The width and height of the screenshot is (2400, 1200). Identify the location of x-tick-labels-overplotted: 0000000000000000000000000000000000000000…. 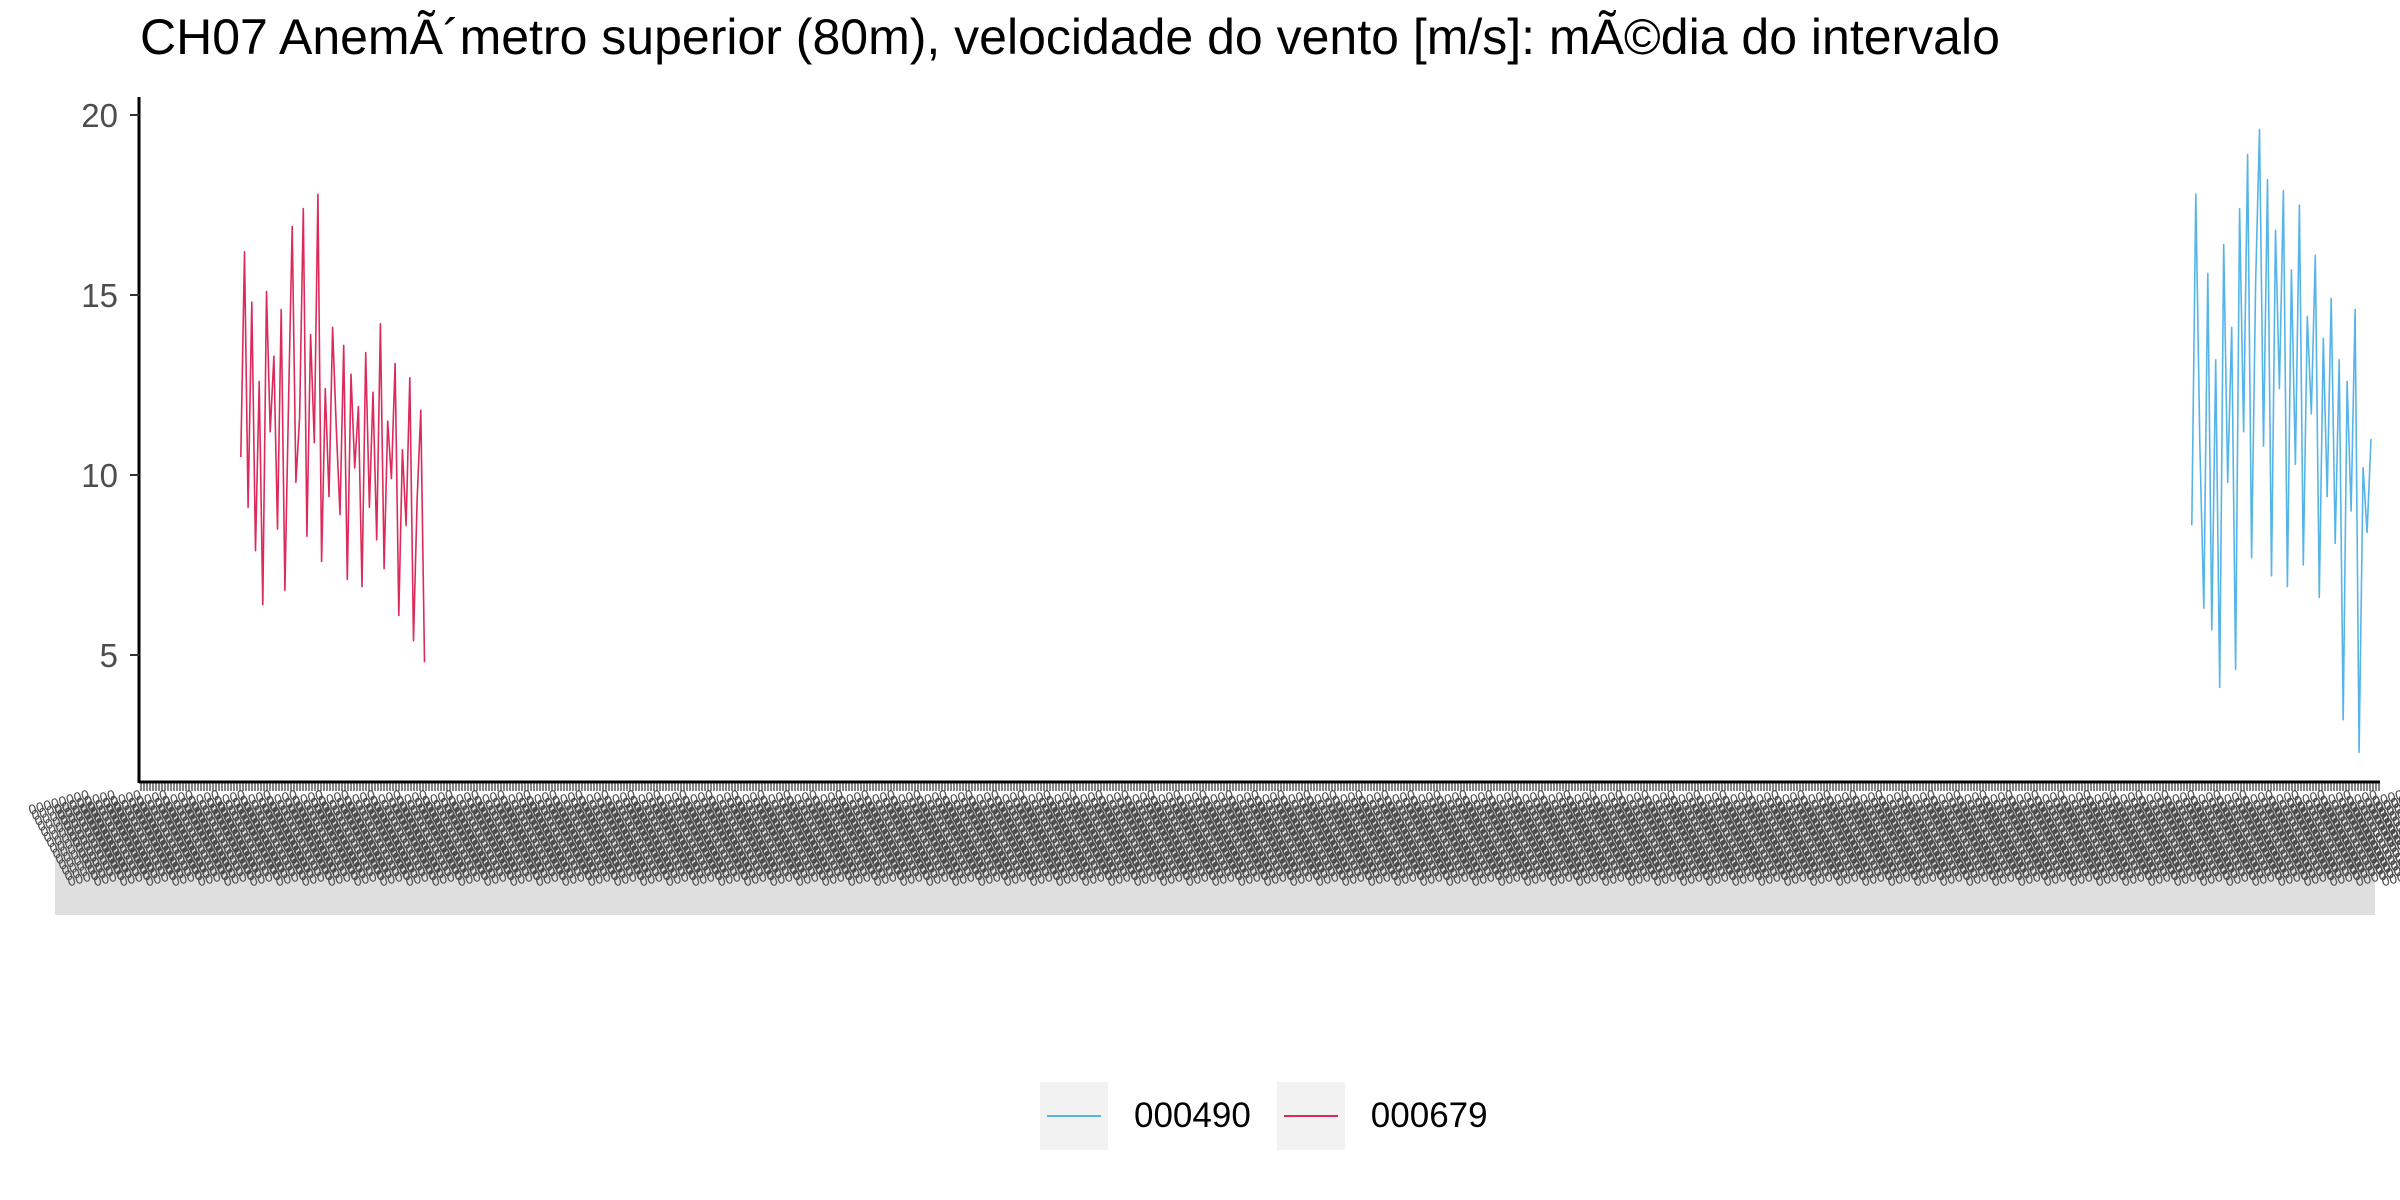
(1213, 850).